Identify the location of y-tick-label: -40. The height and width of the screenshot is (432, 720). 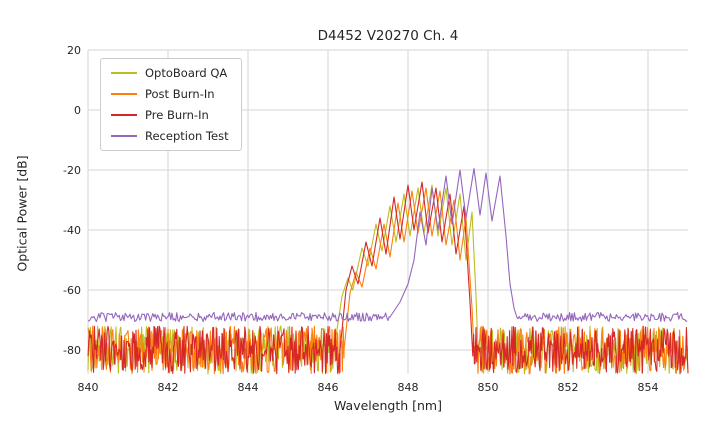
(72, 230).